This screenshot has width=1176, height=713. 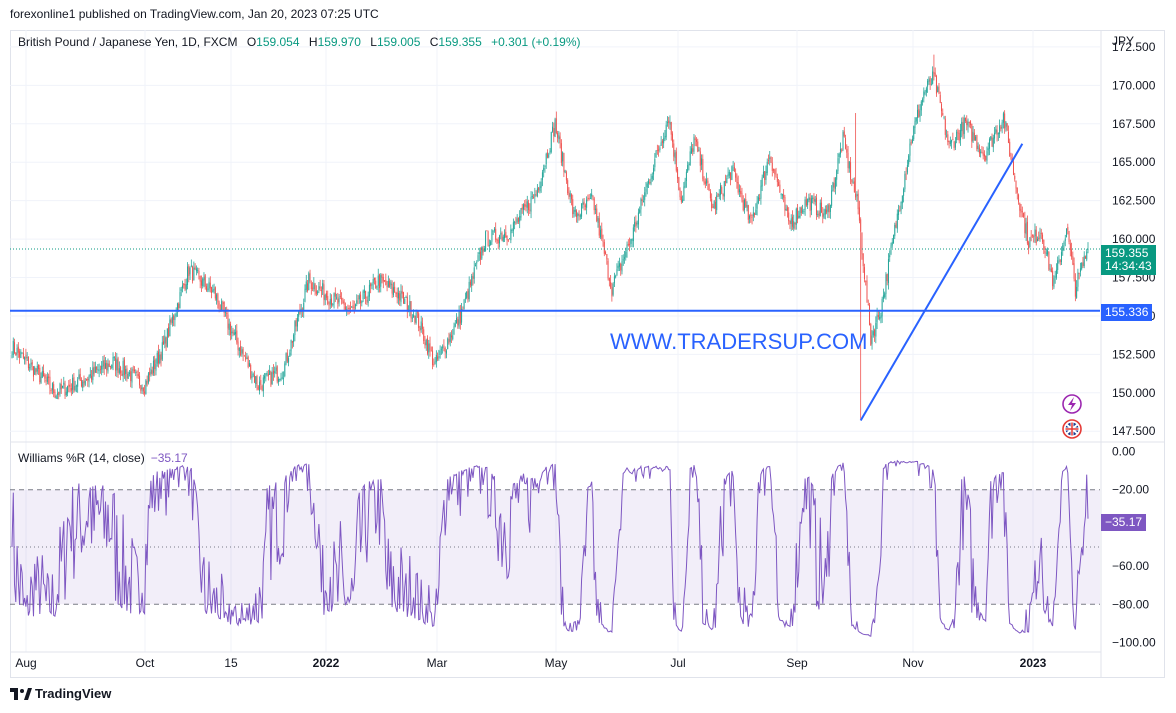 What do you see at coordinates (103, 458) in the screenshot?
I see `williams-legend: Williams %R (14, close) −35.17` at bounding box center [103, 458].